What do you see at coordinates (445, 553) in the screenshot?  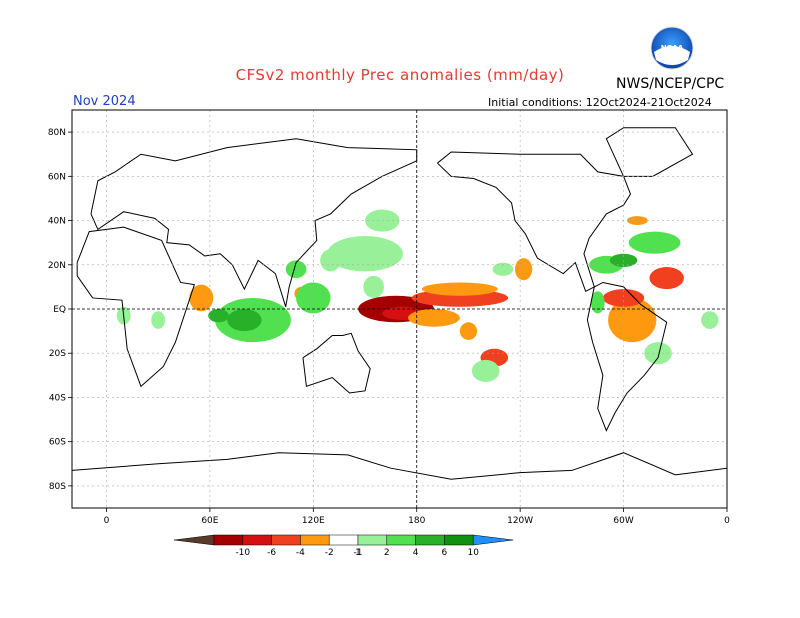 I see `colorbar-label: 6` at bounding box center [445, 553].